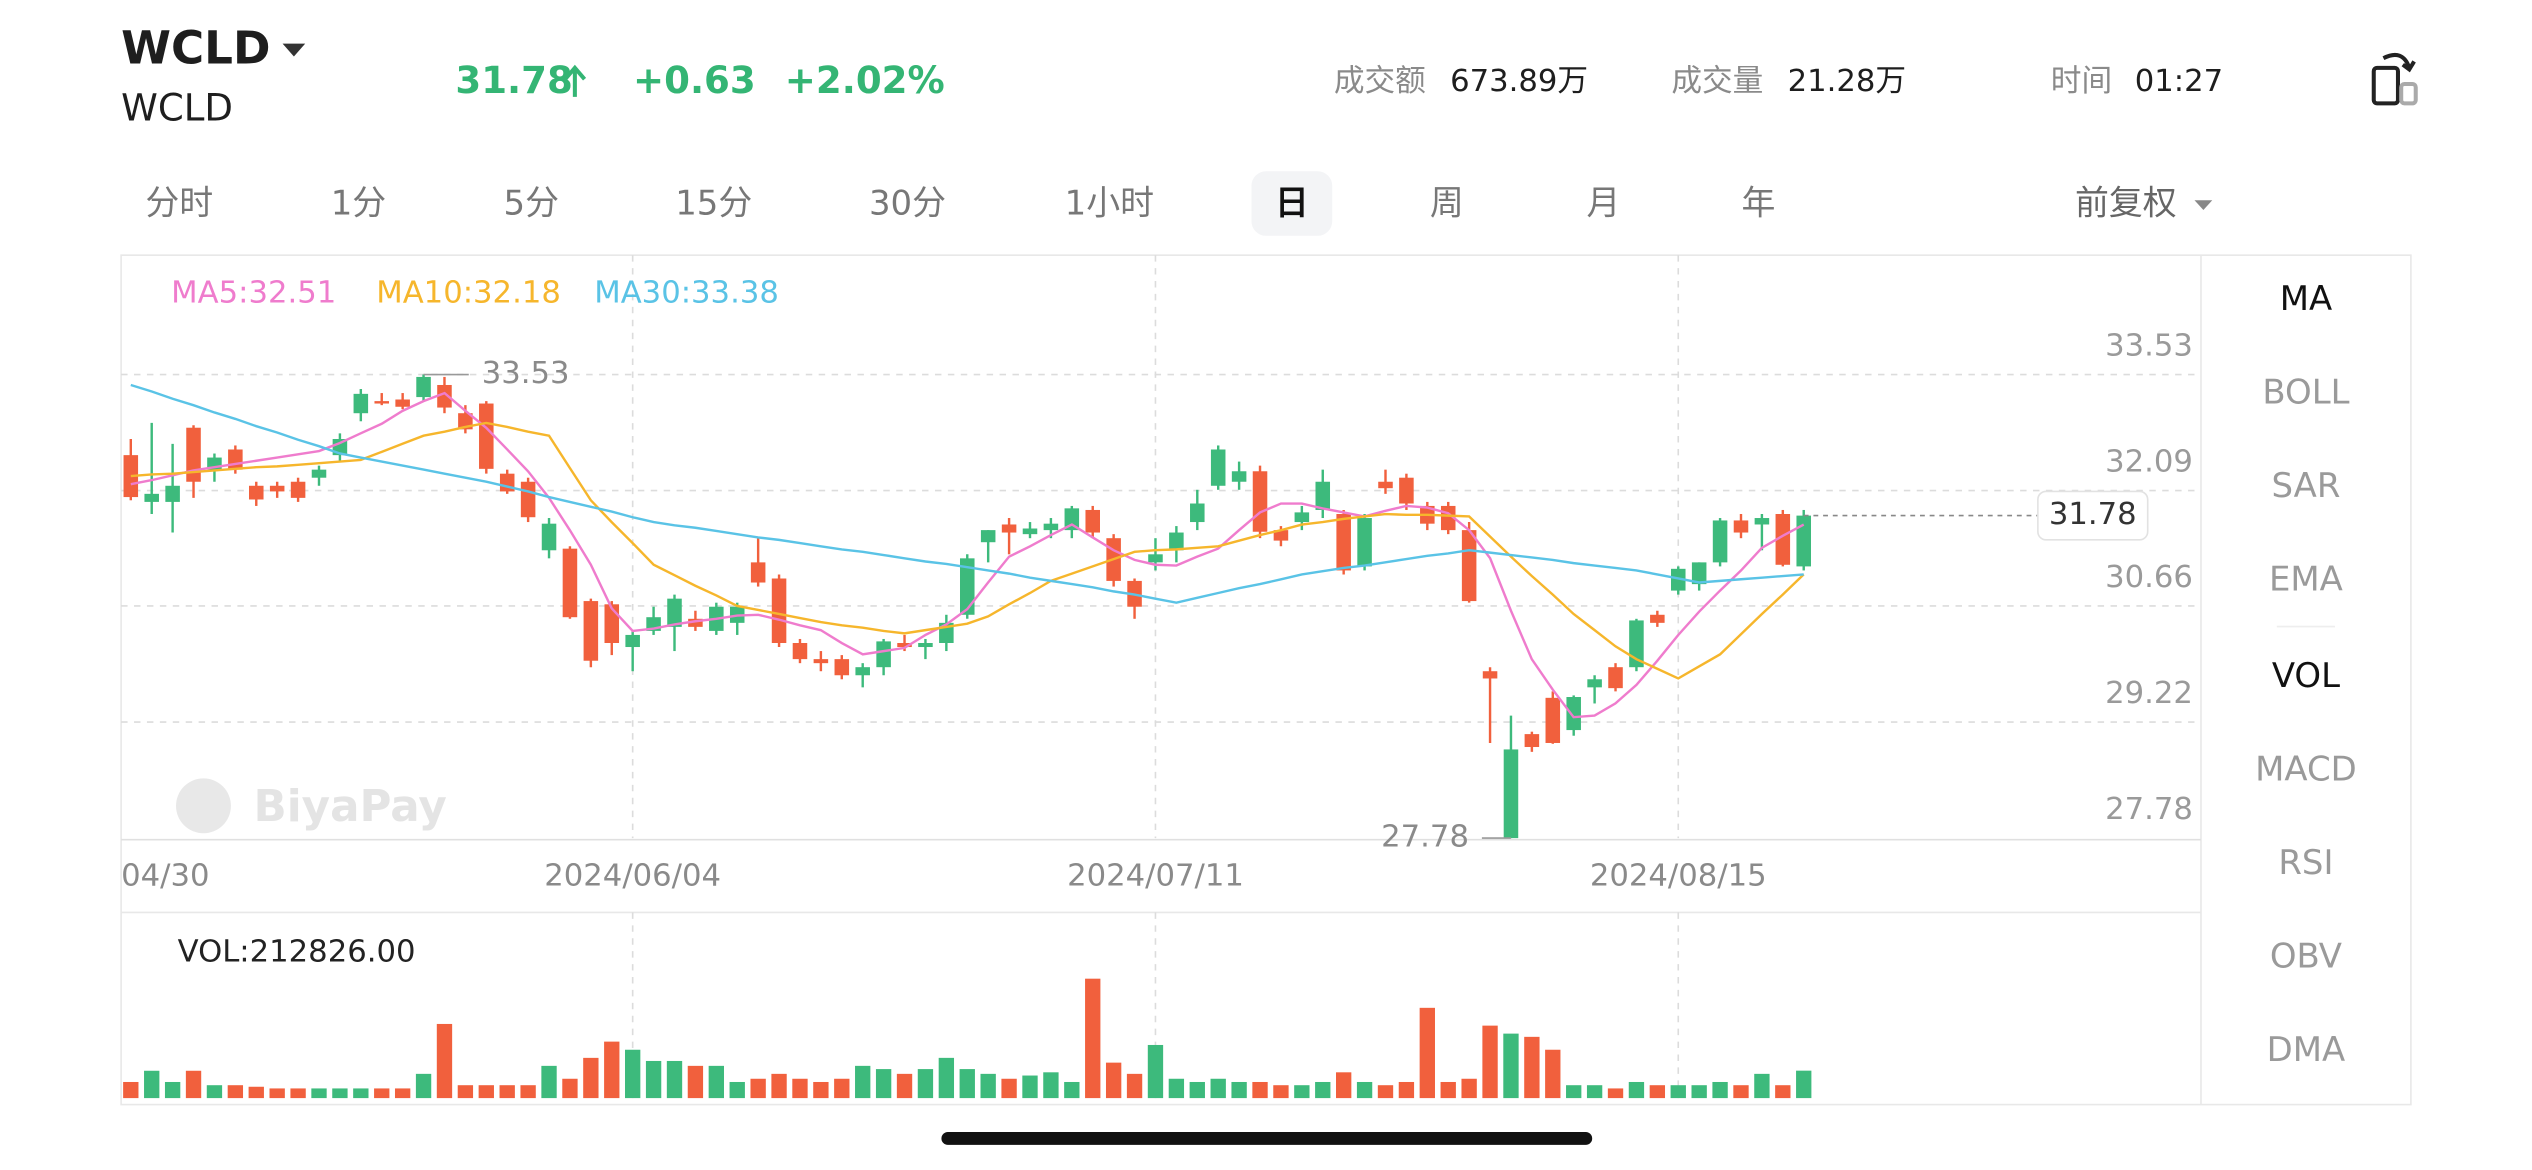  Describe the element at coordinates (2306, 956) in the screenshot. I see `indicator-tab: OBV` at that location.